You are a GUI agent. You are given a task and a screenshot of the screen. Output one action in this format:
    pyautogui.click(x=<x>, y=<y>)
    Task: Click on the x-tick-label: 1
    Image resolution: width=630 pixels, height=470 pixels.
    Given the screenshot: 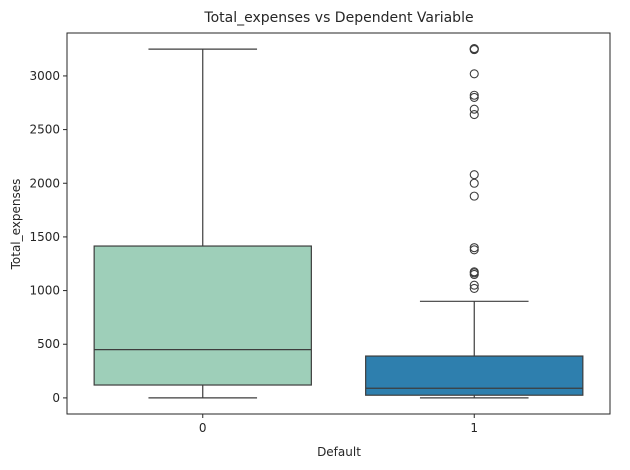 What is the action you would take?
    pyautogui.click(x=474, y=428)
    